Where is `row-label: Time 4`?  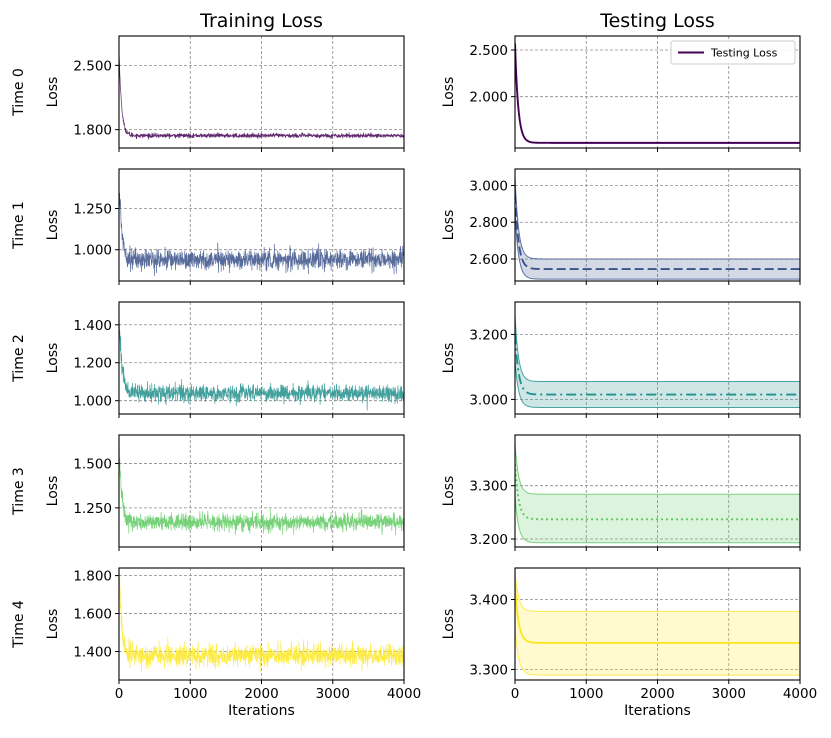
row-label: Time 4 is located at coordinates (19, 624).